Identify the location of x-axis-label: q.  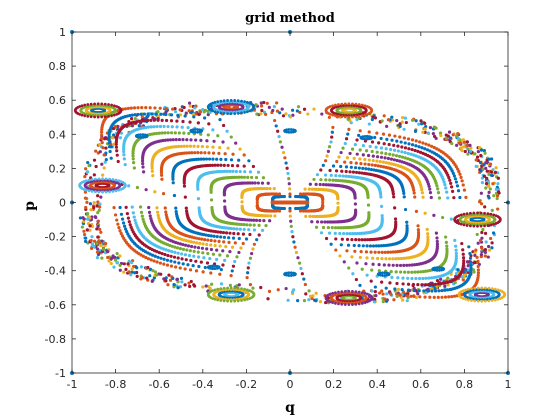
(290, 408).